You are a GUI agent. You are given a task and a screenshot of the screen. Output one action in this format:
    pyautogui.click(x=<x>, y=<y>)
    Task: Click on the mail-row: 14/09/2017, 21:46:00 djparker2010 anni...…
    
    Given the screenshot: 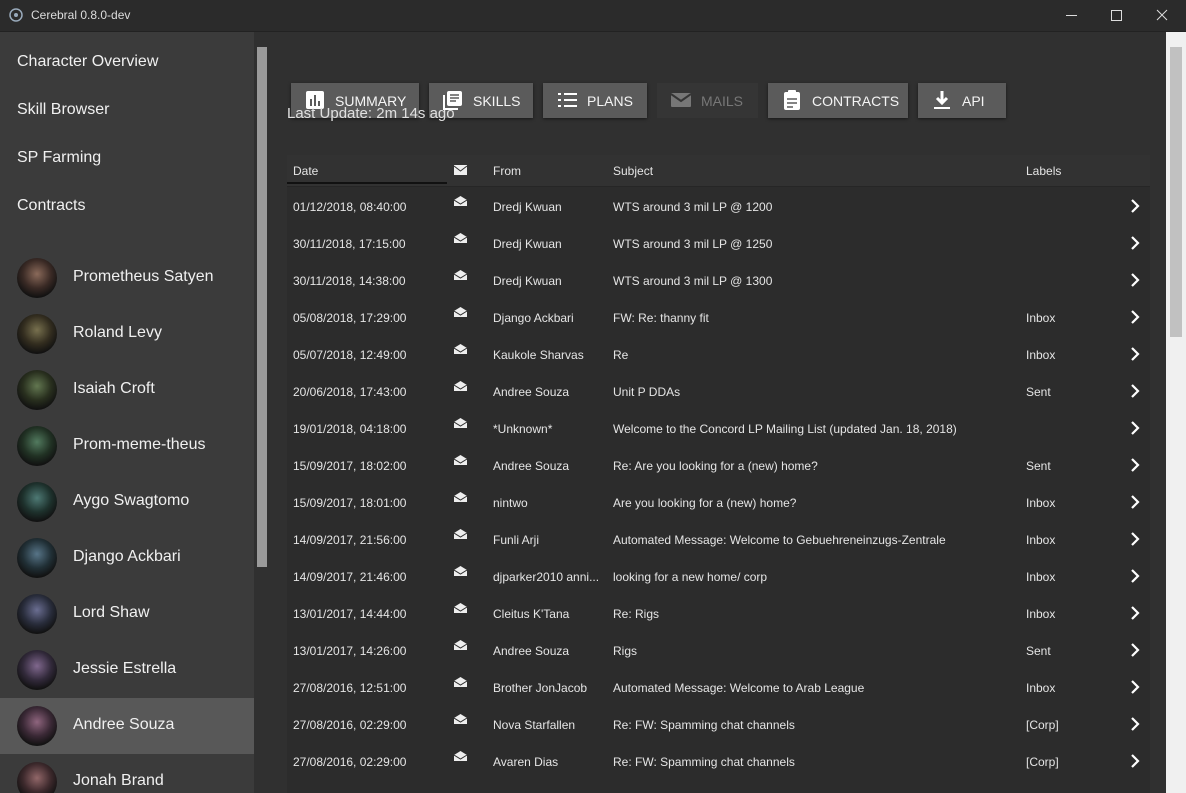 What is the action you would take?
    pyautogui.click(x=718, y=575)
    